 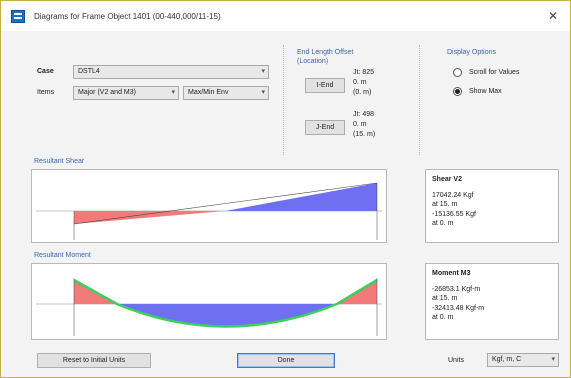 What do you see at coordinates (457, 72) in the screenshot?
I see `scroll-values-radio` at bounding box center [457, 72].